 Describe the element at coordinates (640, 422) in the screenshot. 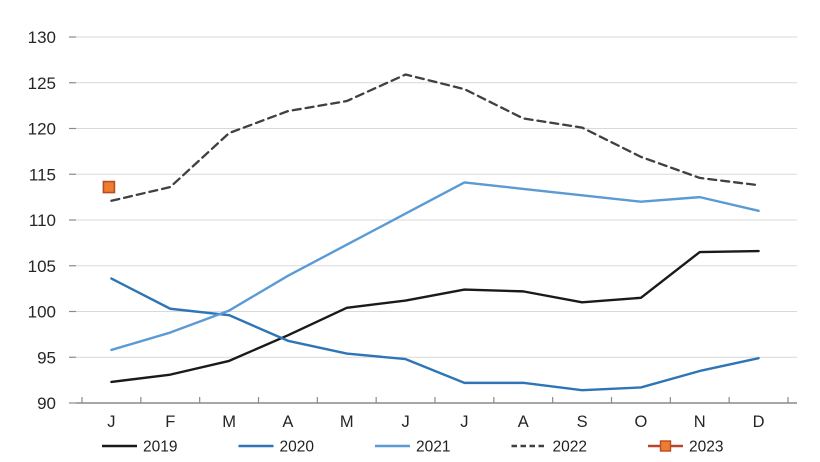

I see `x-axis-label: O` at that location.